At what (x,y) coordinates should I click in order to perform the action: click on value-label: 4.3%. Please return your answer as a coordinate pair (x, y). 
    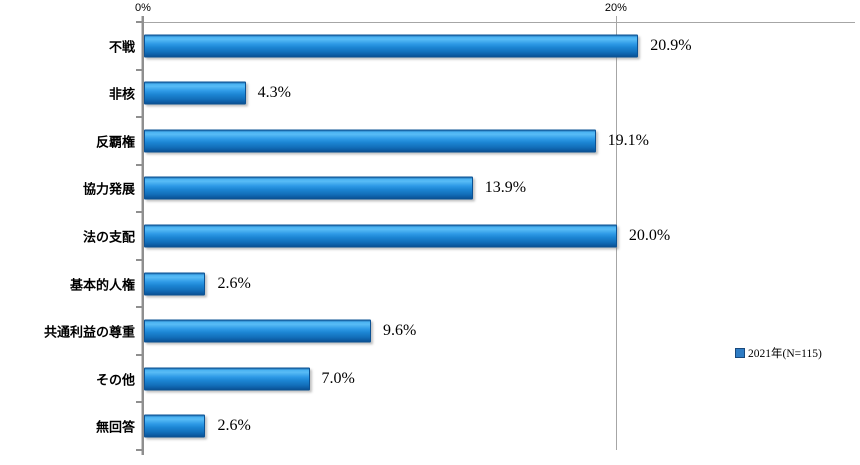
    Looking at the image, I should click on (274, 93).